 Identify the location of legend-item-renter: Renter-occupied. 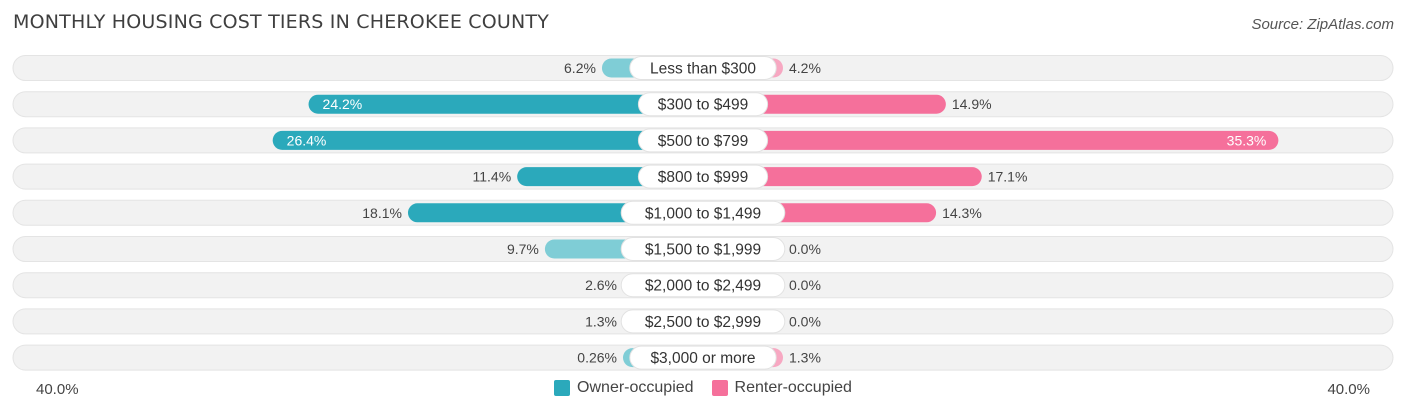
(781, 388).